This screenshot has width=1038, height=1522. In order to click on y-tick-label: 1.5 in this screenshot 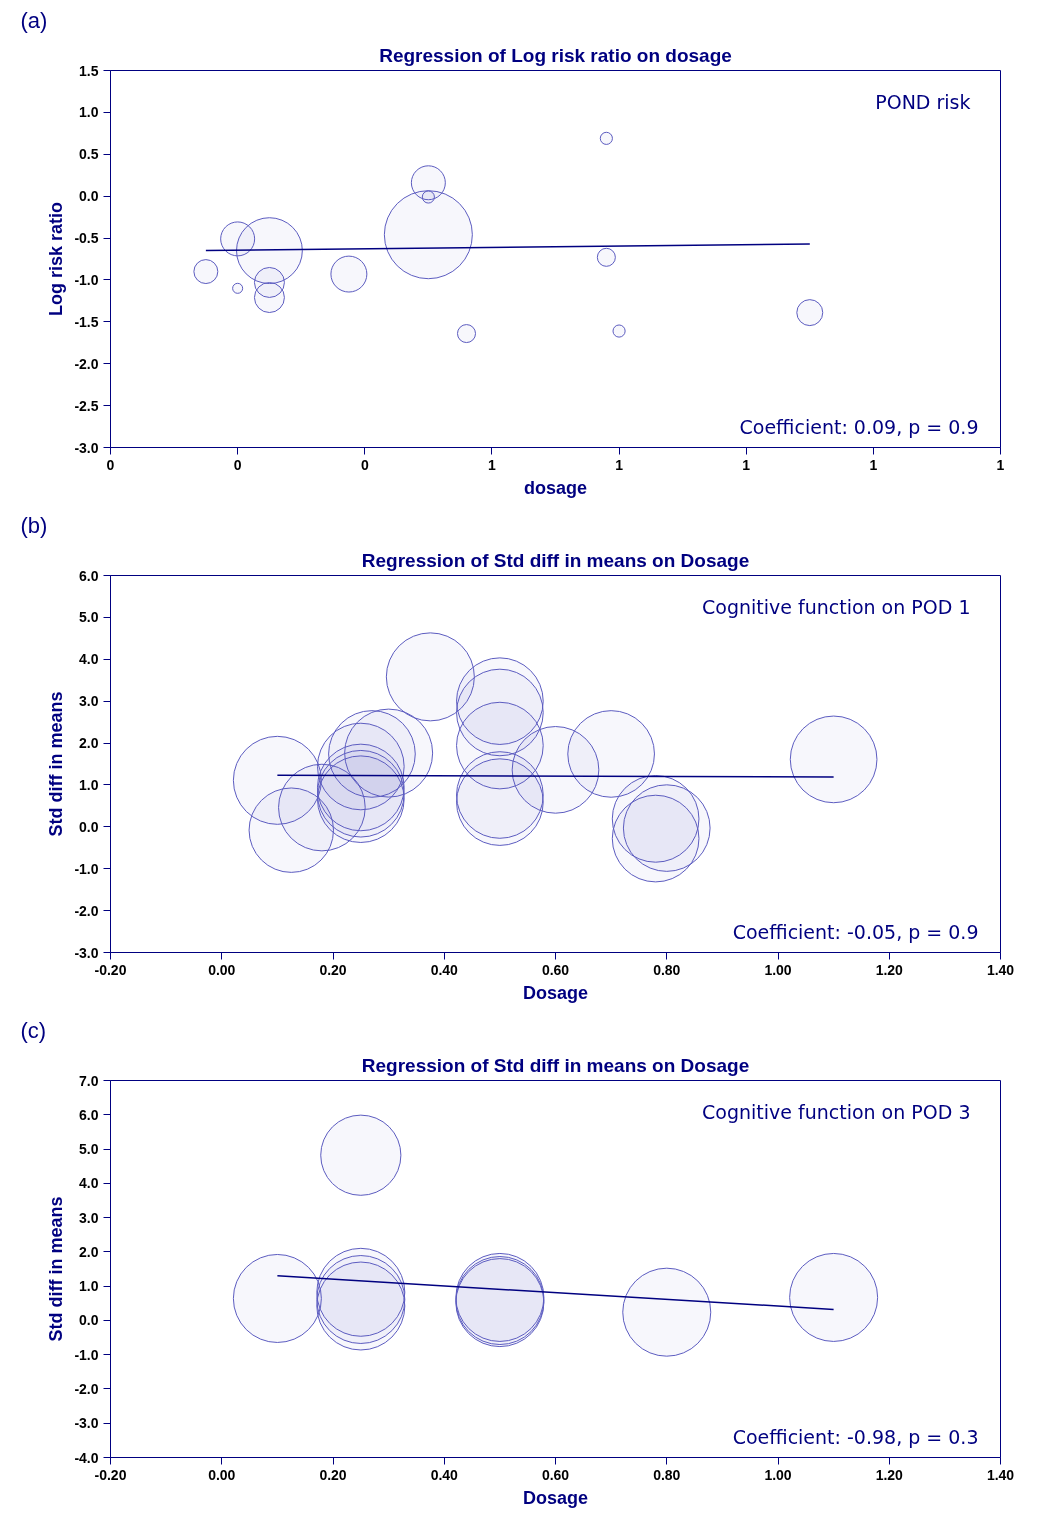, I will do `click(89, 70)`.